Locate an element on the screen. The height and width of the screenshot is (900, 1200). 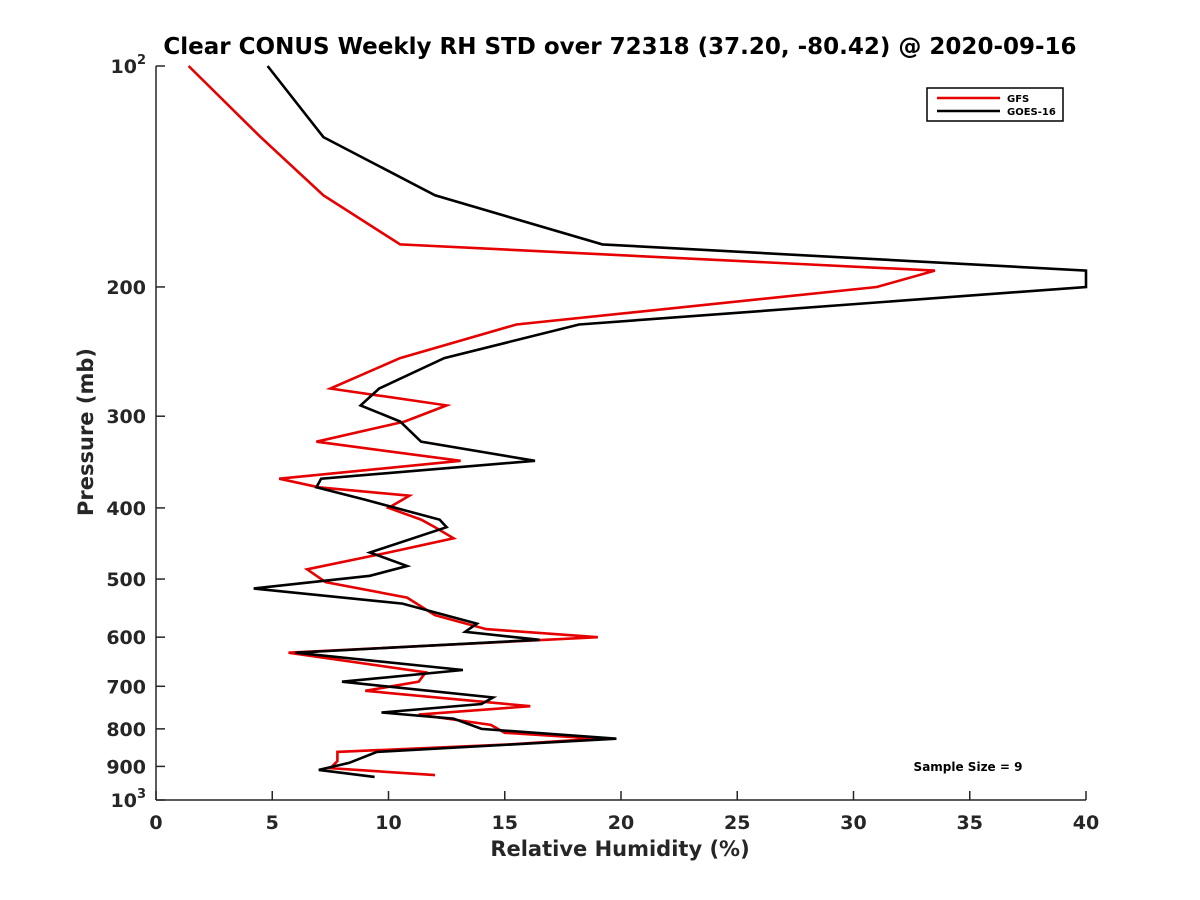
legend-box is located at coordinates (995, 104).